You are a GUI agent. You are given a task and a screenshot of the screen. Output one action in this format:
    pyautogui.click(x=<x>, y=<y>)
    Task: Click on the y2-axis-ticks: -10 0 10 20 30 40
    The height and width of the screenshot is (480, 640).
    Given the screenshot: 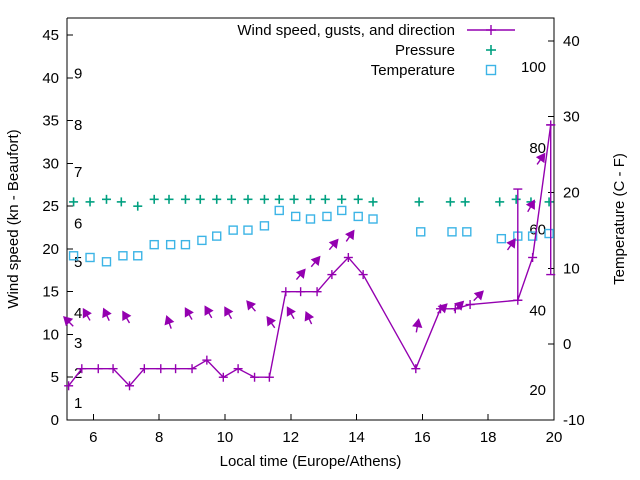 What is the action you would take?
    pyautogui.click(x=566, y=231)
    